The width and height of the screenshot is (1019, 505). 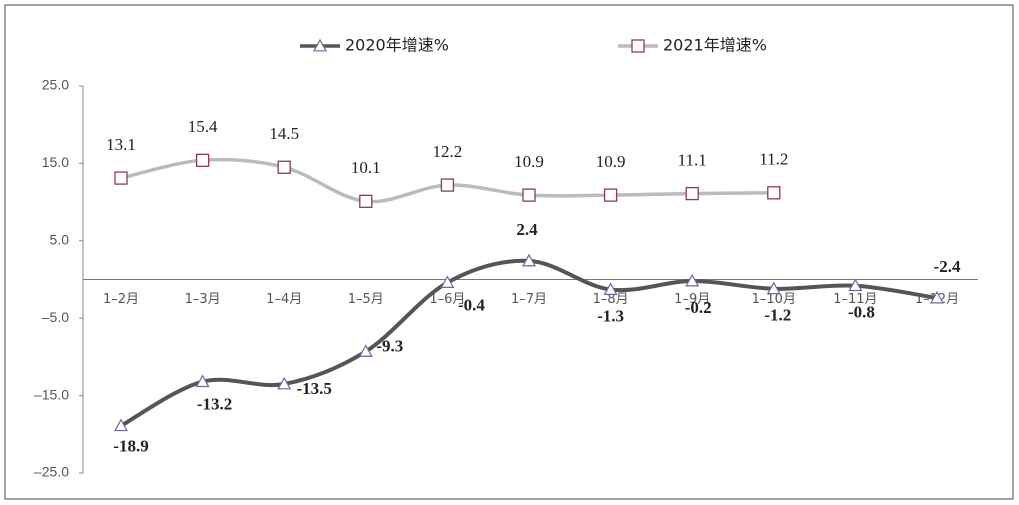 What do you see at coordinates (447, 299) in the screenshot?
I see `x-tick-label: 1–6月` at bounding box center [447, 299].